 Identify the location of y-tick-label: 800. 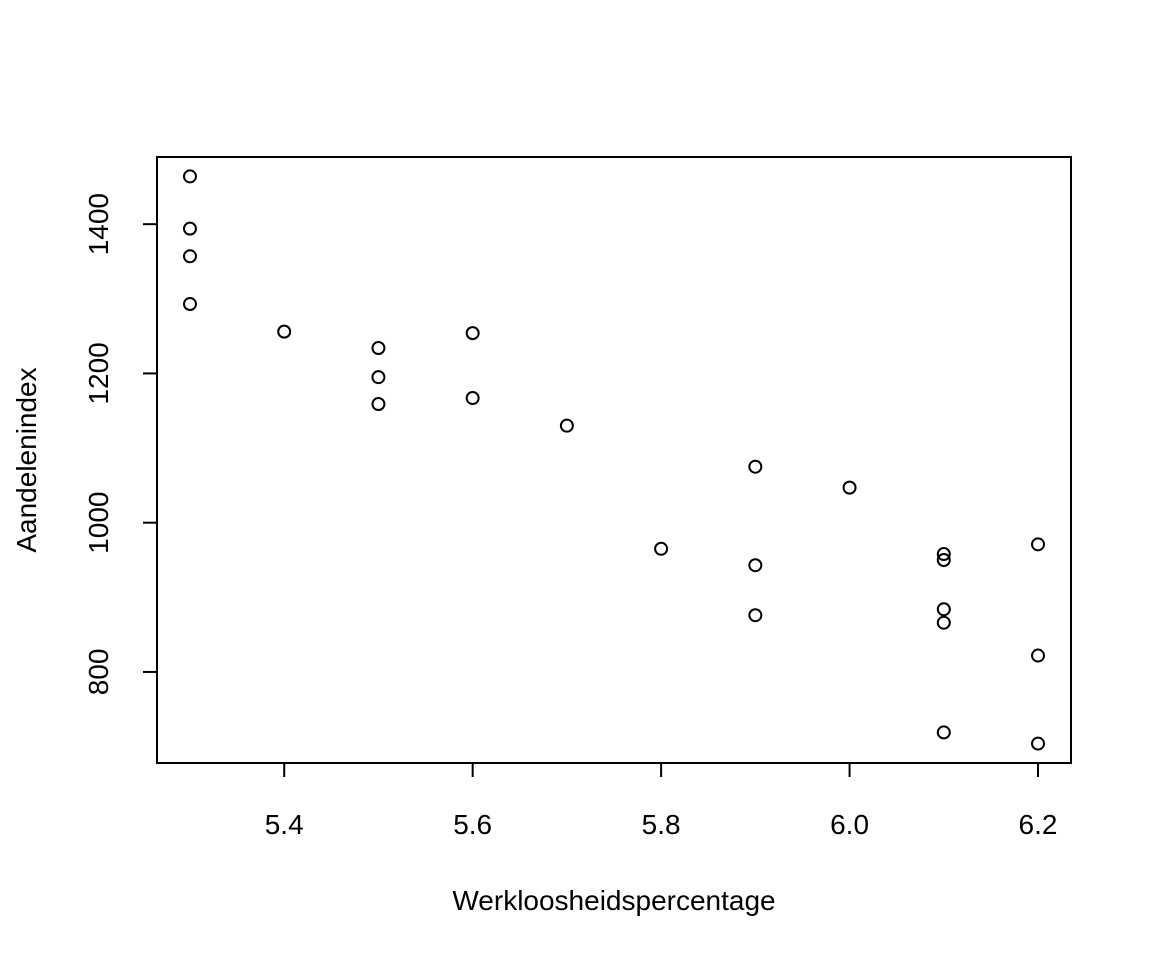
(98, 672).